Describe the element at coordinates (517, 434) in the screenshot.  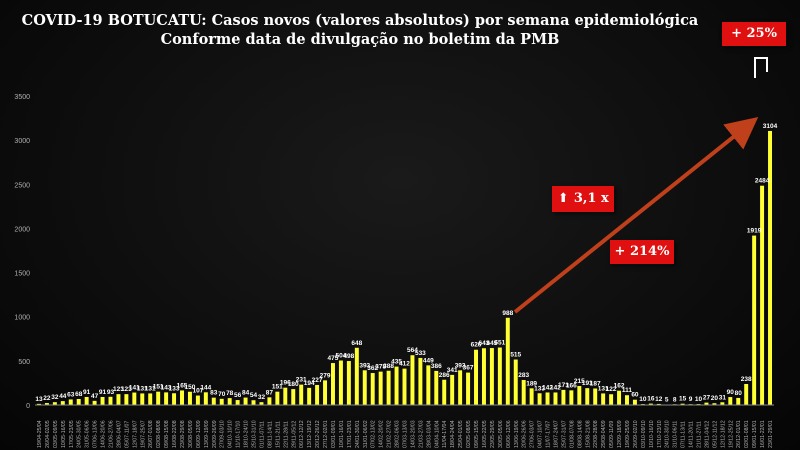
I see `x-tick-label: 13/06-19/06` at that location.